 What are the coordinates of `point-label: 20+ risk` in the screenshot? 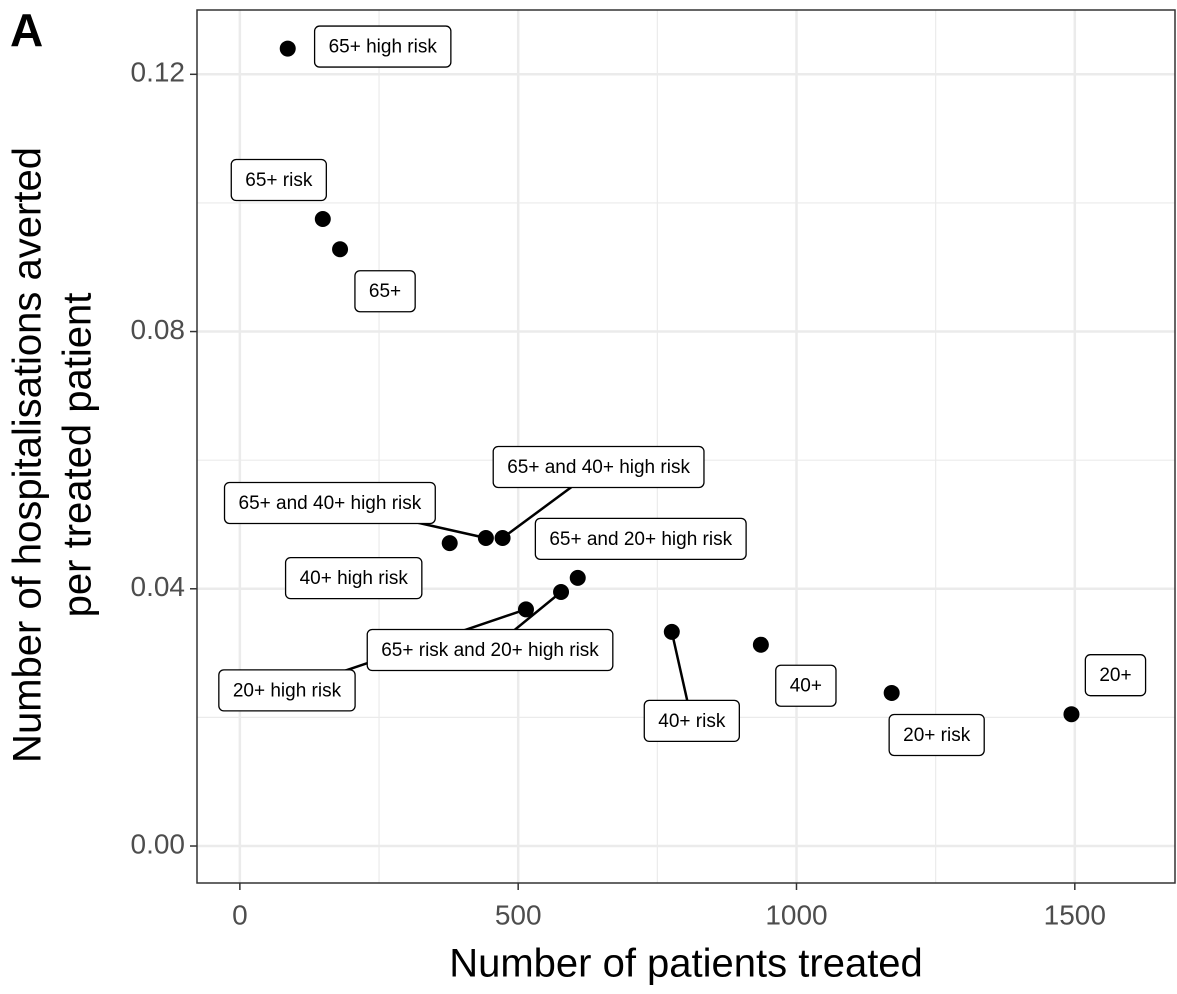 It's located at (937, 735).